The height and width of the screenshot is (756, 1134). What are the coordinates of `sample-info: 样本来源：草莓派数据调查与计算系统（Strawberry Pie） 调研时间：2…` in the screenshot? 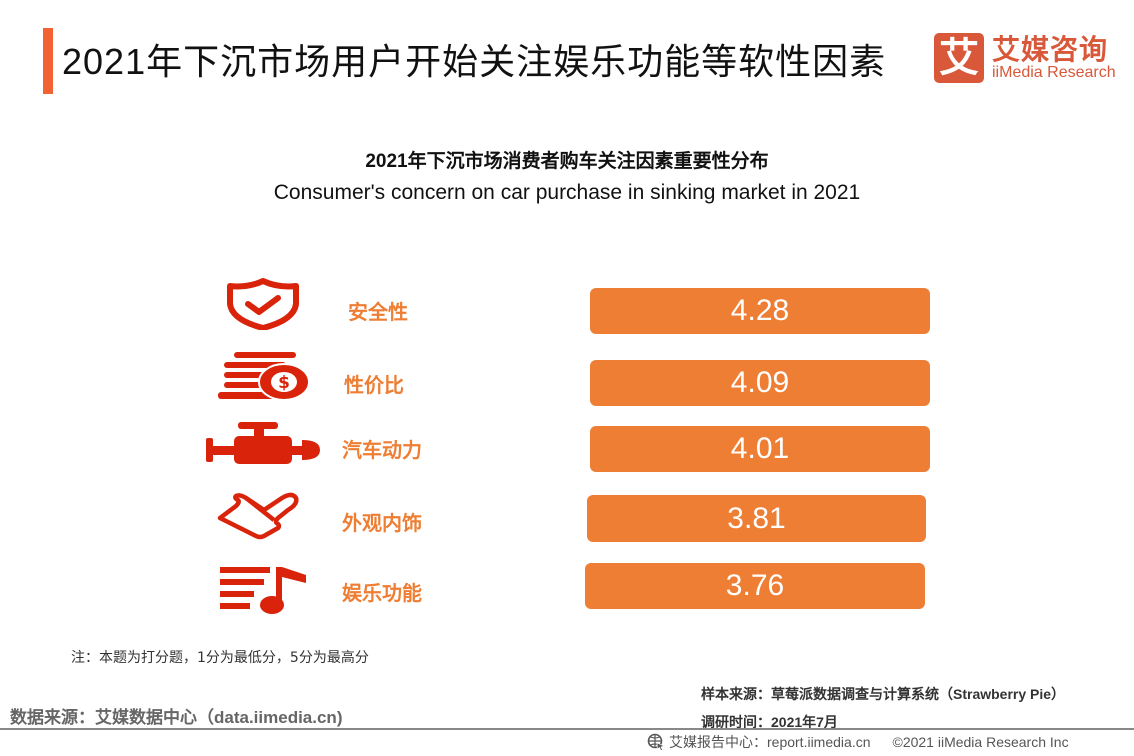 It's located at (883, 708).